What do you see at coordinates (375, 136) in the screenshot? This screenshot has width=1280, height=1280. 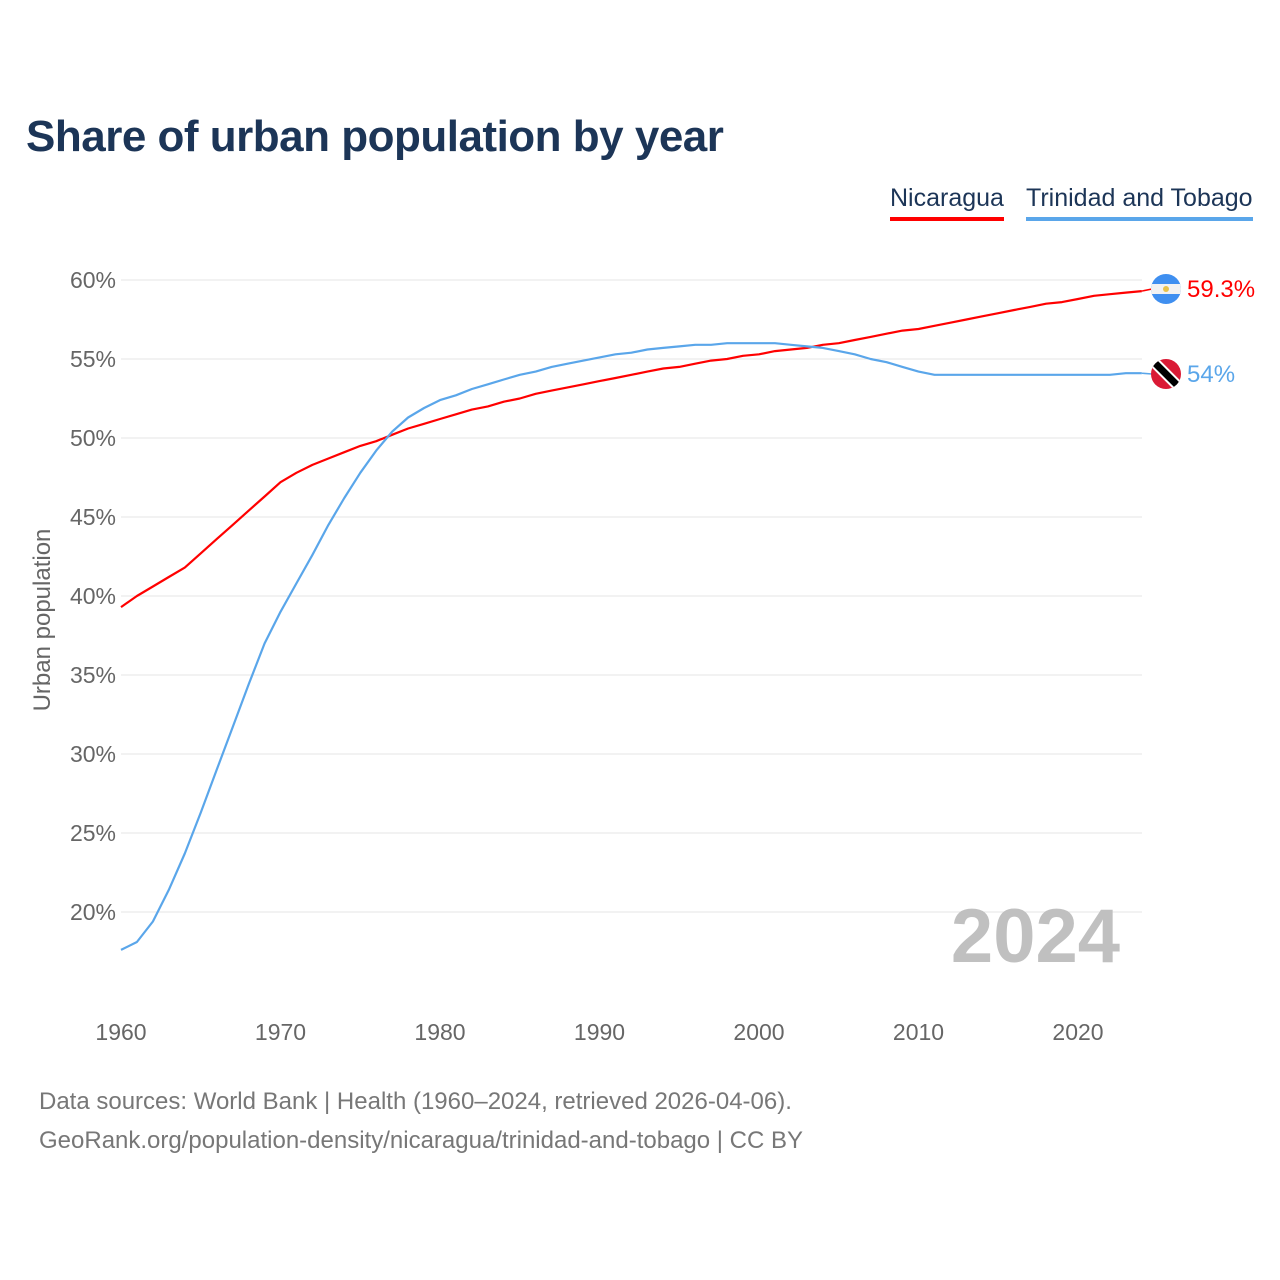 I see `chart-title: Share of urban population by year` at bounding box center [375, 136].